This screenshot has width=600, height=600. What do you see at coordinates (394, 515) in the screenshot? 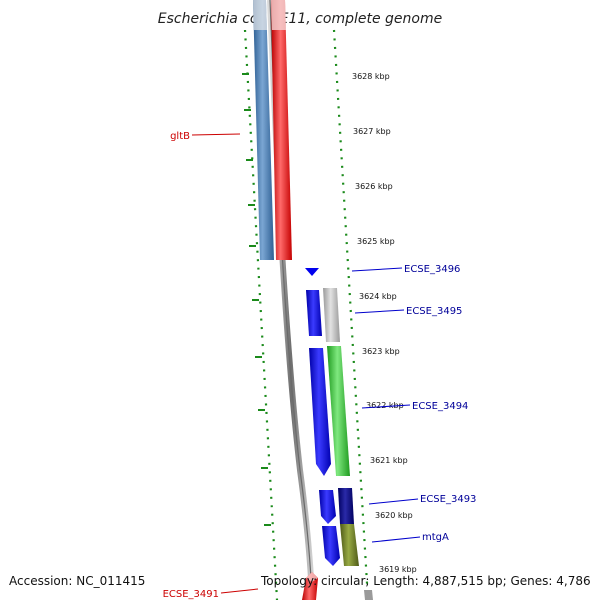
I see `scale-label: 3620 kbp` at bounding box center [394, 515].